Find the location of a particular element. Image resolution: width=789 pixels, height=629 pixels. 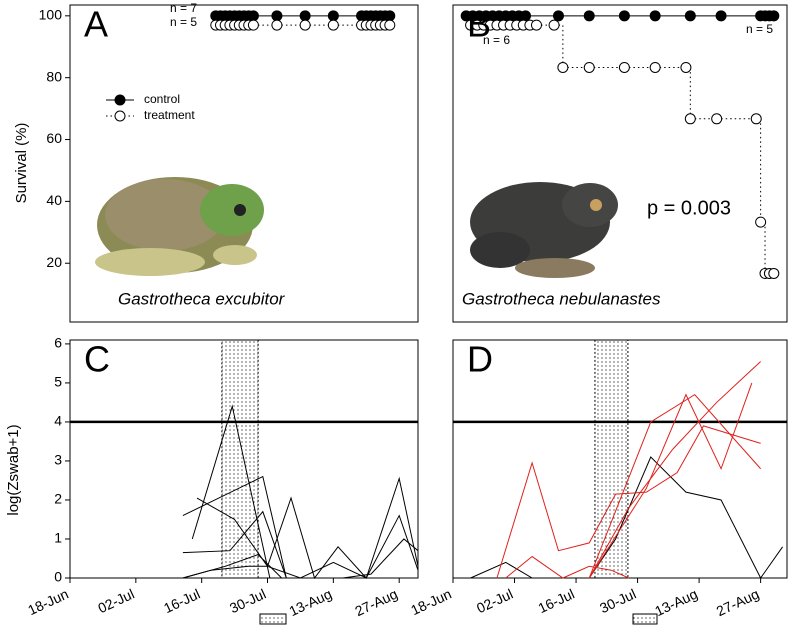

y-axis-label: log(Zswab+1) is located at coordinates (13, 469).